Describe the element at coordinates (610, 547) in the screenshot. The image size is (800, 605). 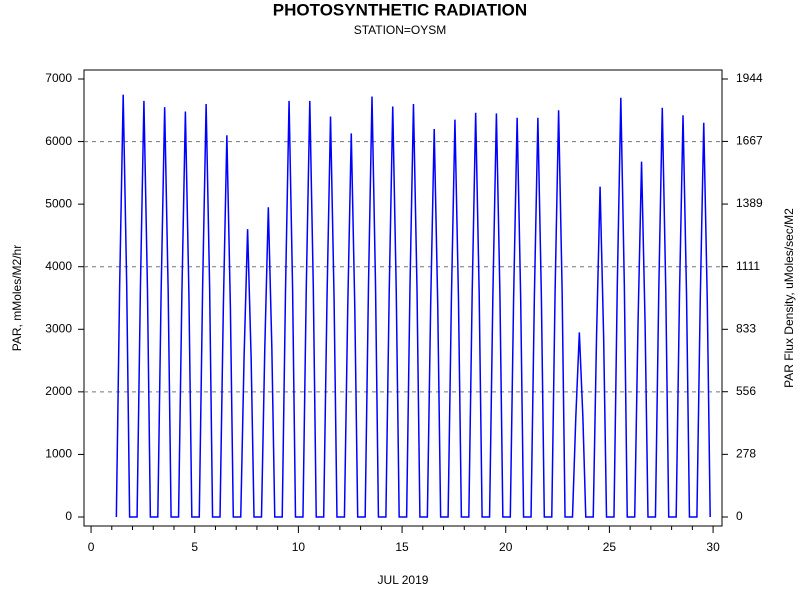
I see `x-tick-label: 25` at that location.